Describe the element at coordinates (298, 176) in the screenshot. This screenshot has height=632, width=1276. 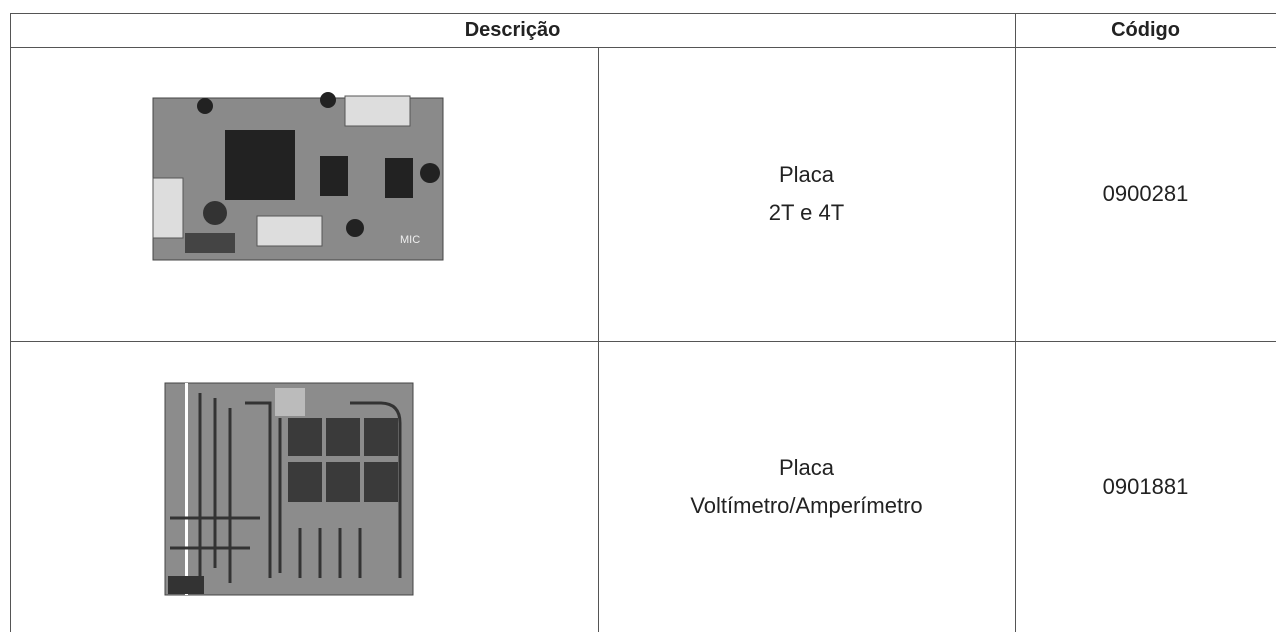
I see `board-image: MIC` at that location.